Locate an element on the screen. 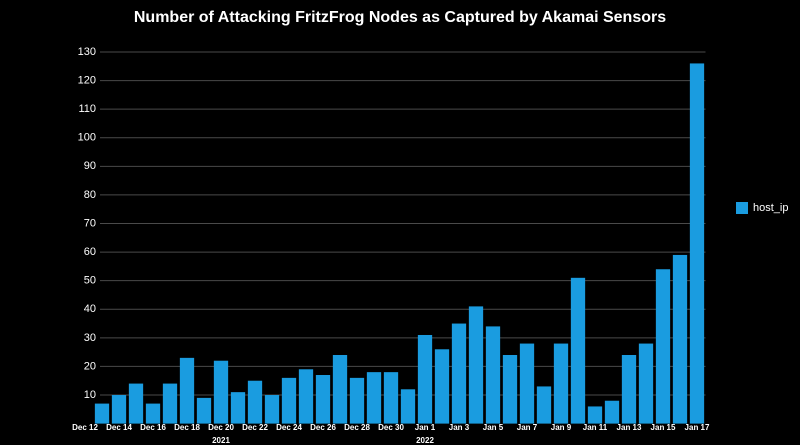 The image size is (800, 445). year-label: 2022 is located at coordinates (425, 440).